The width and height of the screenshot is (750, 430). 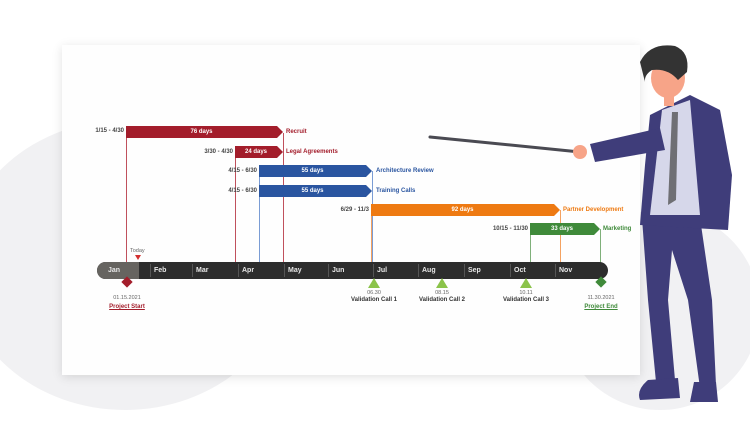 I want to click on month-apr: Apr, so click(x=248, y=270).